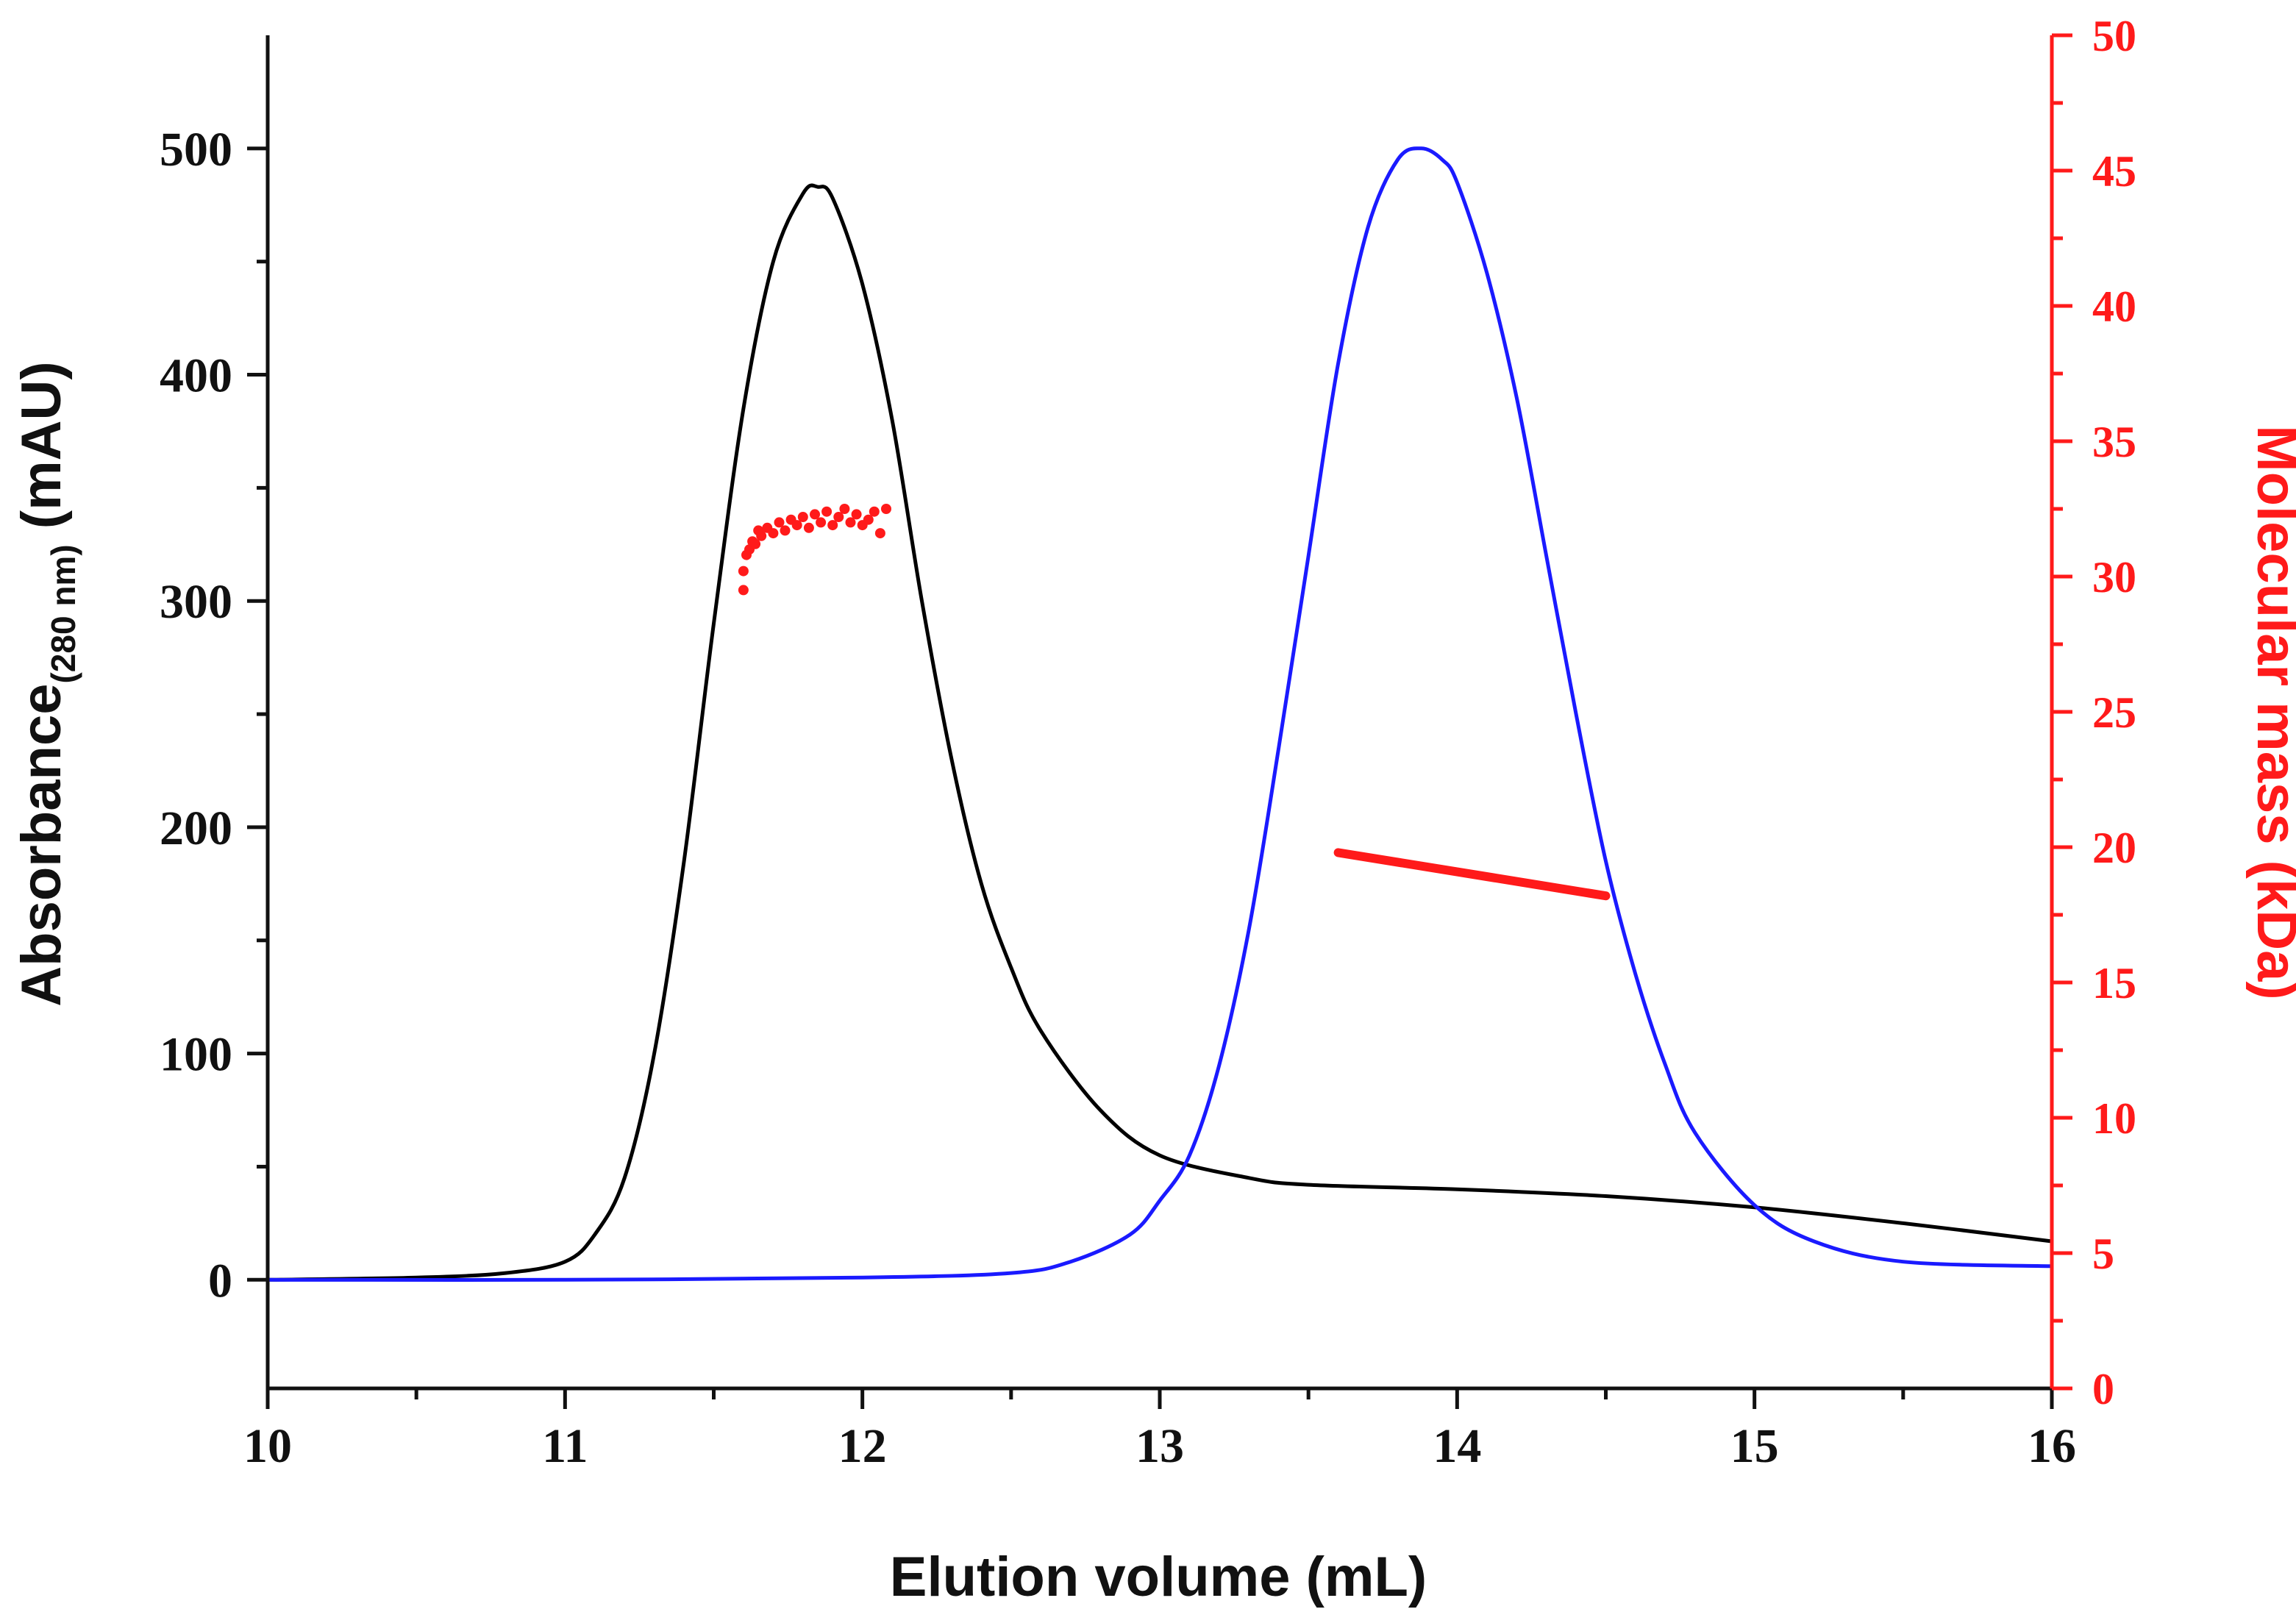 The height and width of the screenshot is (1623, 2296). What do you see at coordinates (2052, 1446) in the screenshot?
I see `x-tick-label-16: 16` at bounding box center [2052, 1446].